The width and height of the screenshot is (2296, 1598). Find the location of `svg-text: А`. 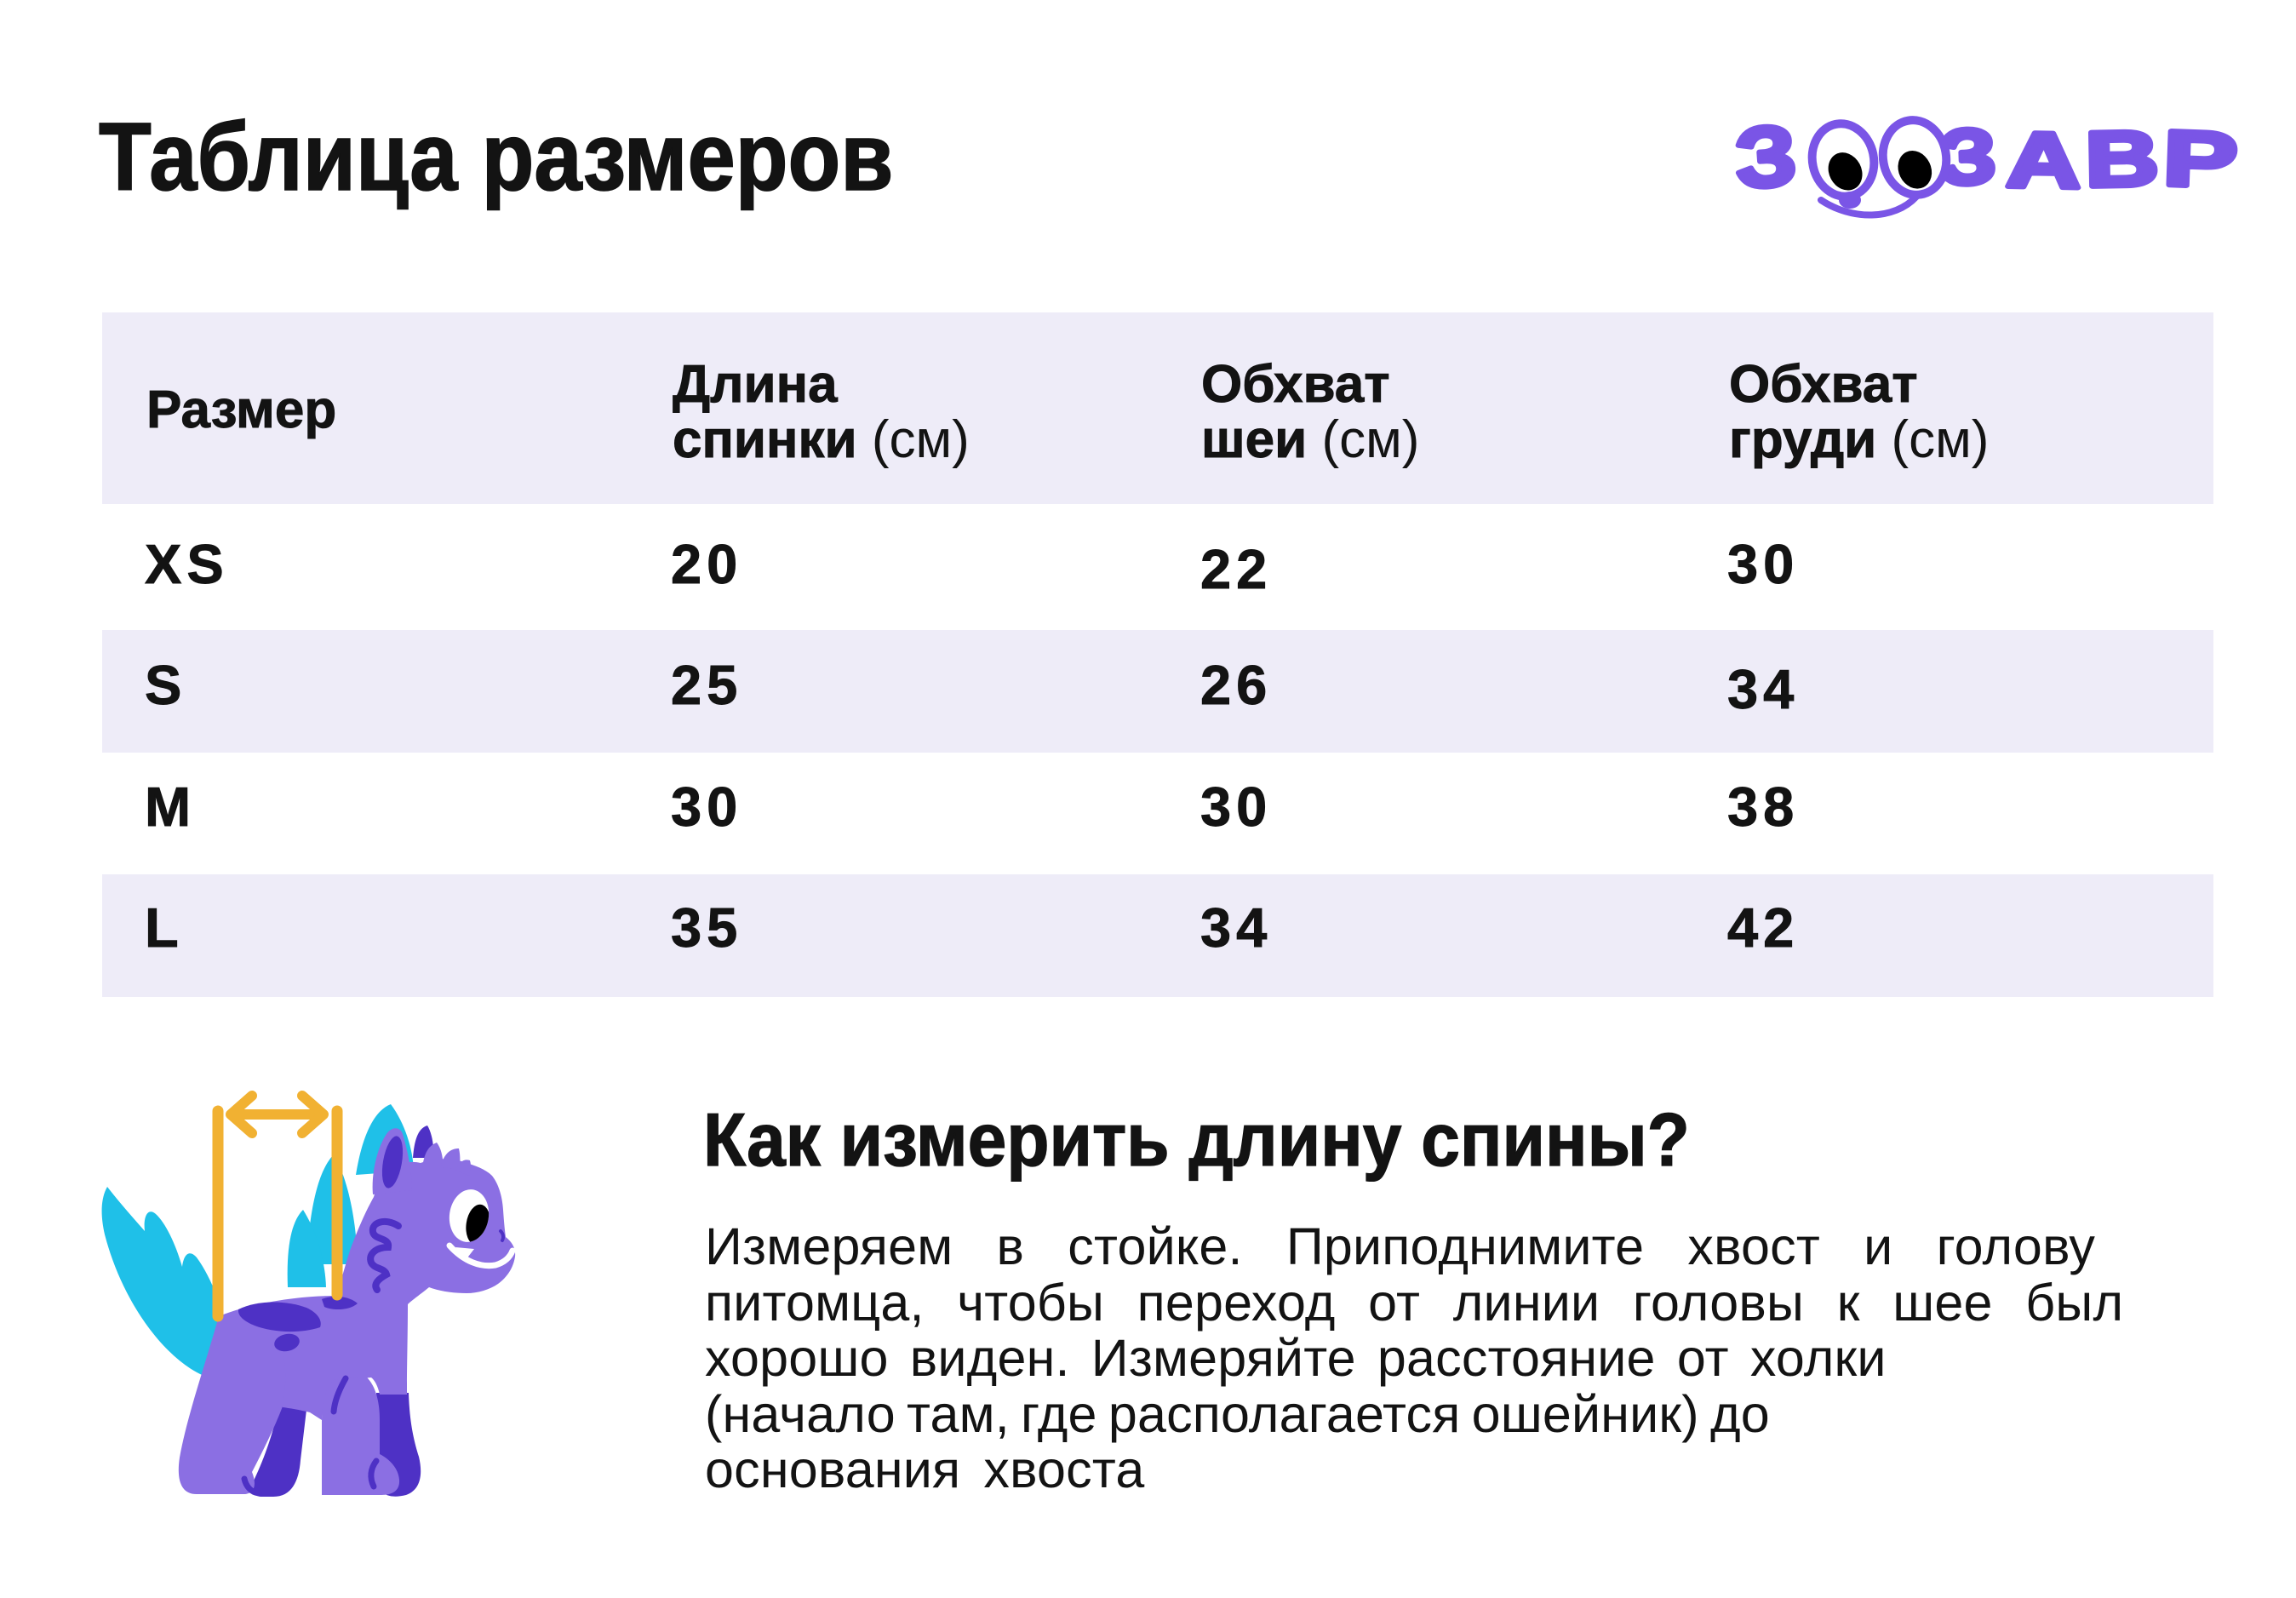

svg-text: А is located at coordinates (2043, 160).